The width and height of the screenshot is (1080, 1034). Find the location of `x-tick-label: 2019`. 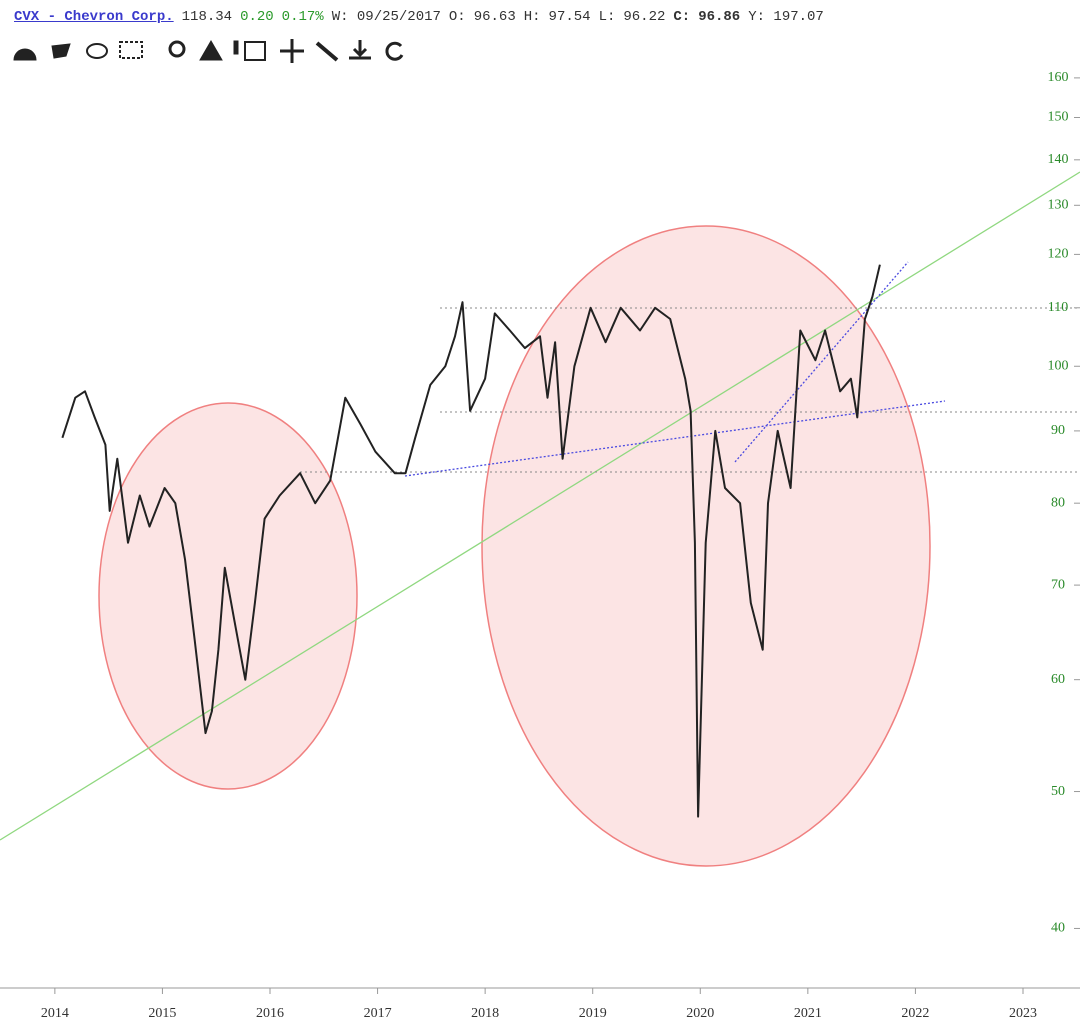

x-tick-label: 2019 is located at coordinates (593, 1013).